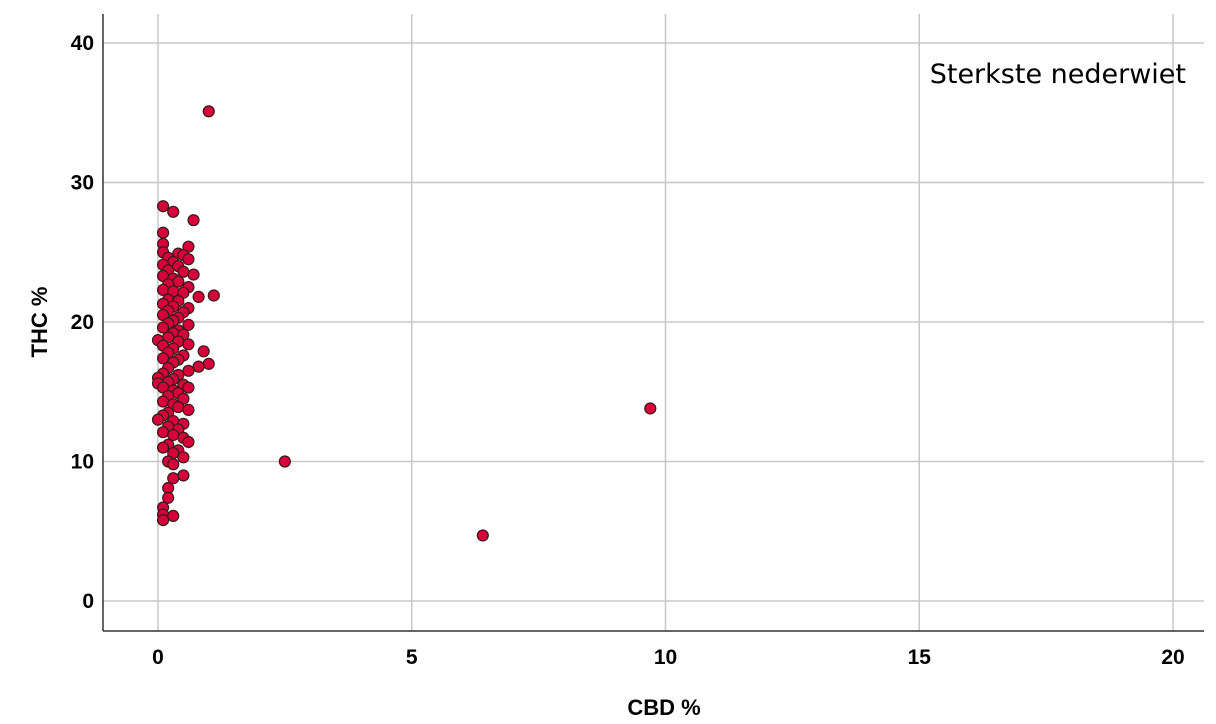  I want to click on y-tick-label: 0, so click(88, 601).